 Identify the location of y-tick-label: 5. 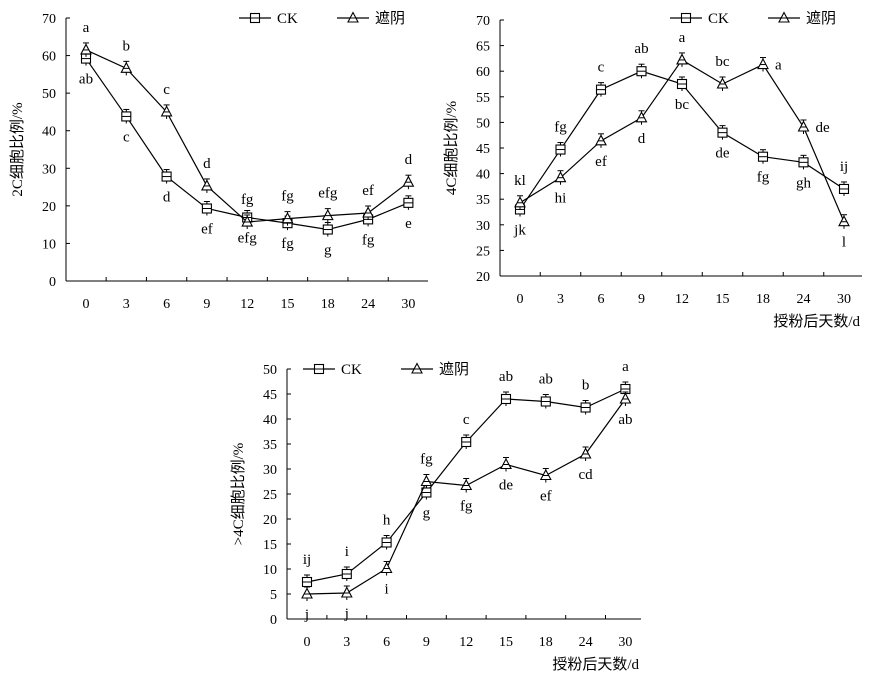
(273, 595).